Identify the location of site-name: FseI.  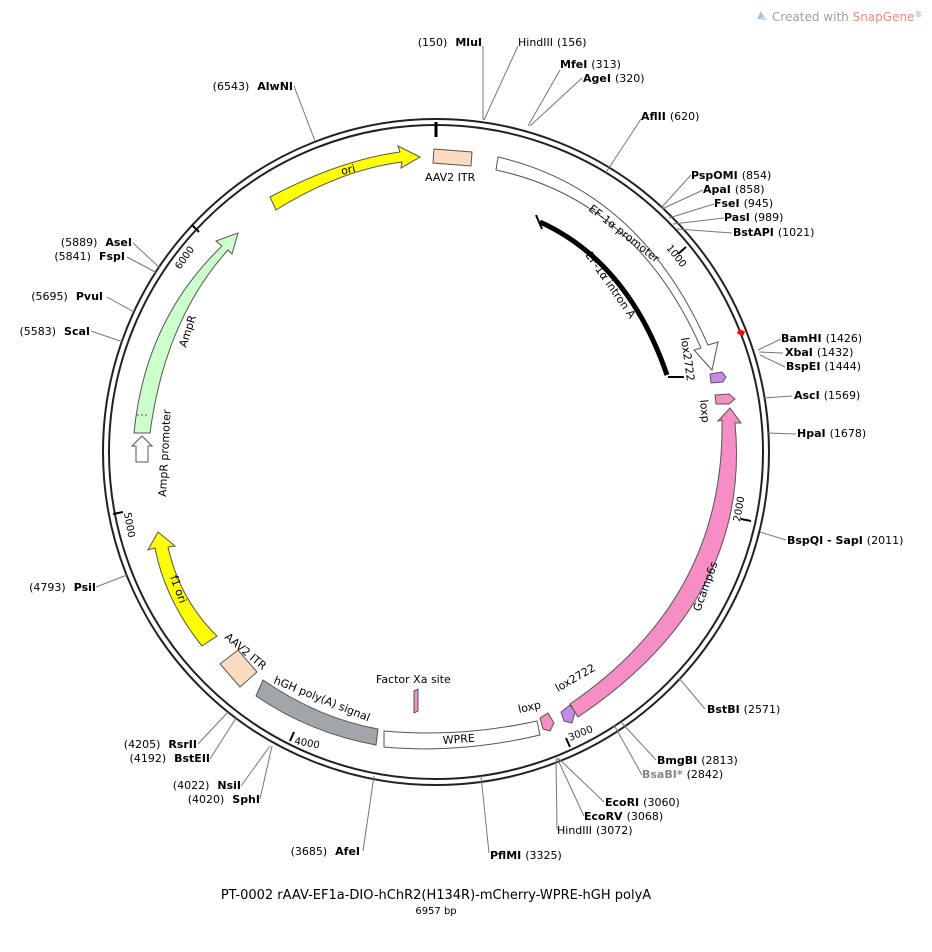
(727, 203).